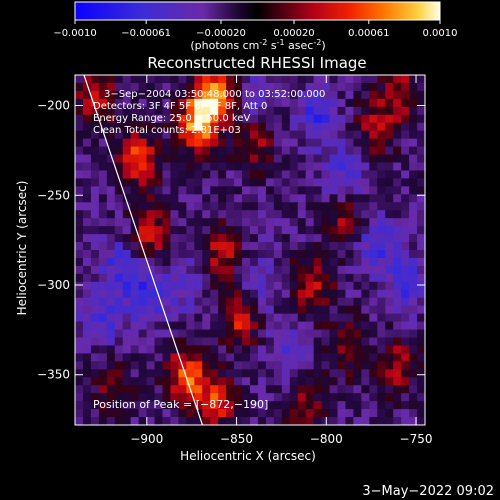 This screenshot has height=500, width=500. Describe the element at coordinates (221, 33) in the screenshot. I see `colorbar-tick-label: −0.00020` at that location.